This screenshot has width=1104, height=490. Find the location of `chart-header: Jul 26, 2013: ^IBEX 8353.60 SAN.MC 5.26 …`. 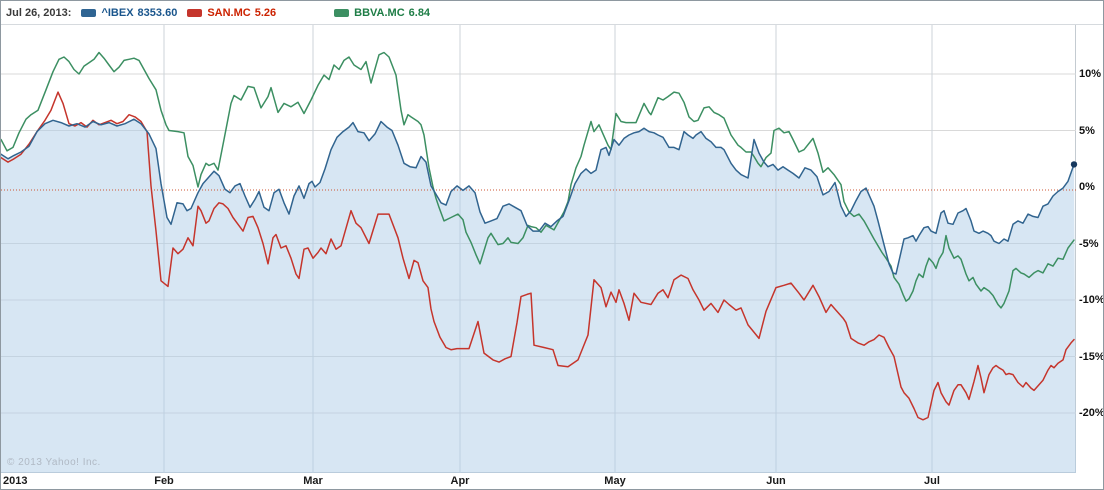

chart-header: Jul 26, 2013: ^IBEX 8353.60 SAN.MC 5.26 … is located at coordinates (552, 13).